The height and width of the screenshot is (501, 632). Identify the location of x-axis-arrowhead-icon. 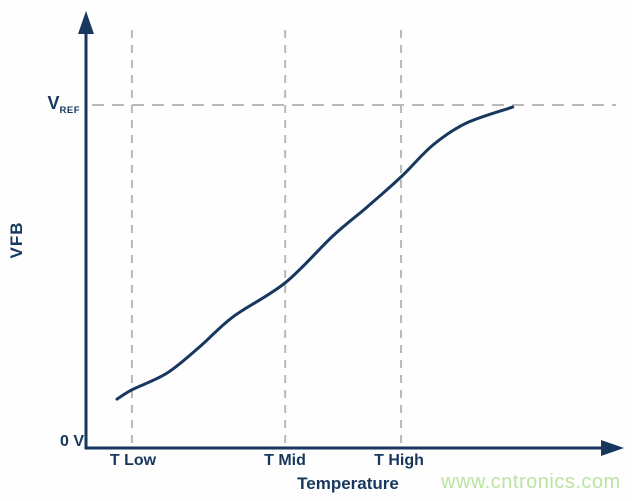
(612, 448).